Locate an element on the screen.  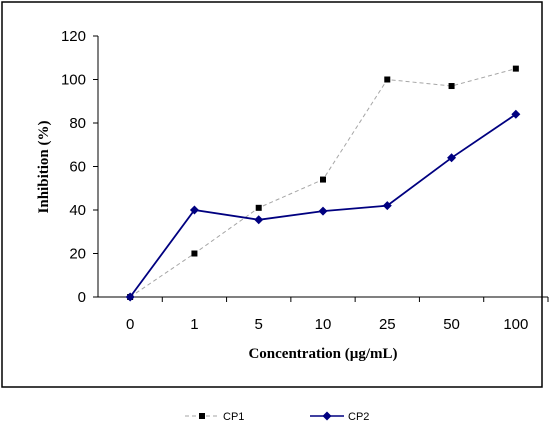
y-tick-label: 120 is located at coordinates (73, 36).